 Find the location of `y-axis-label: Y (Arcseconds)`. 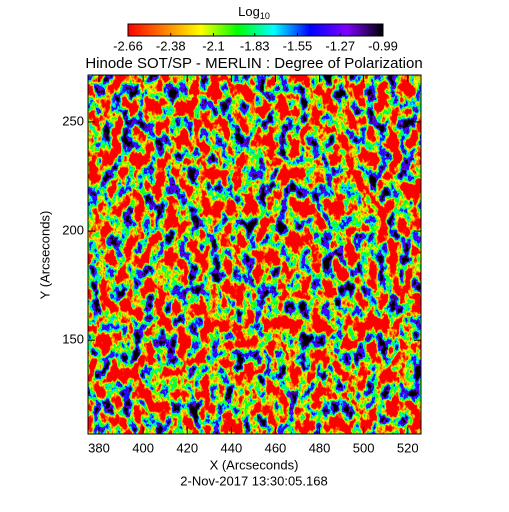

y-axis-label: Y (Arcseconds) is located at coordinates (44, 255).